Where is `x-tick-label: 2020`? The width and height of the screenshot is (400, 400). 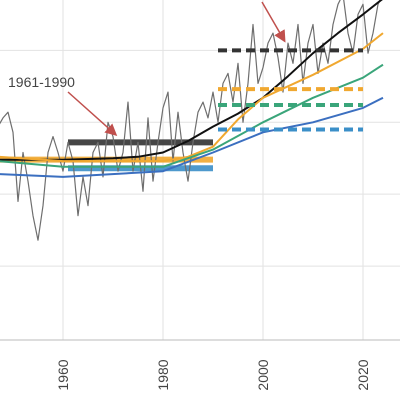
x-tick-label: 2020 is located at coordinates (363, 374).